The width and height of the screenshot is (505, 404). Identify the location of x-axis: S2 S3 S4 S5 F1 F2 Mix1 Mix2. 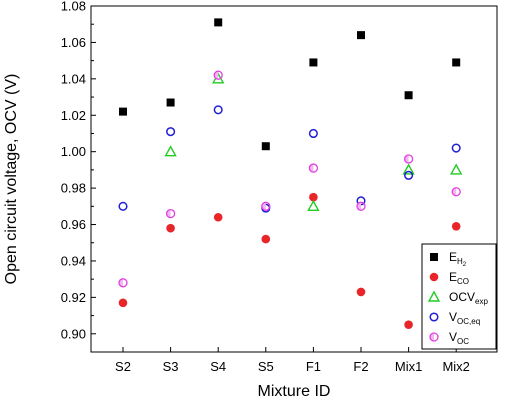
(292, 360).